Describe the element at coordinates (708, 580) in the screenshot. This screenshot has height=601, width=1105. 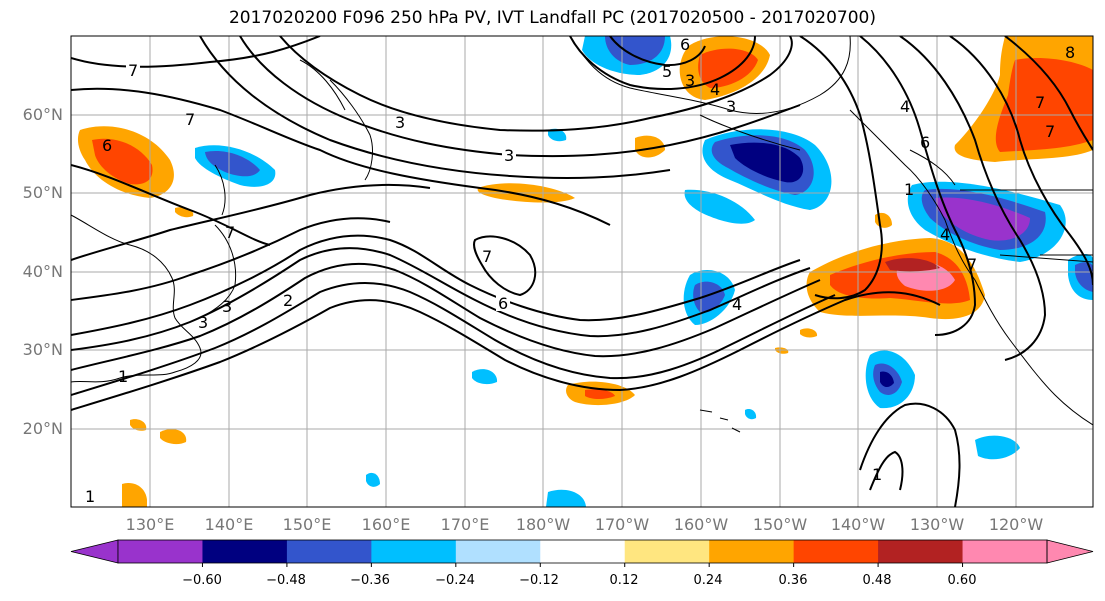
I see `colorbar-tick-label: 0.24` at that location.